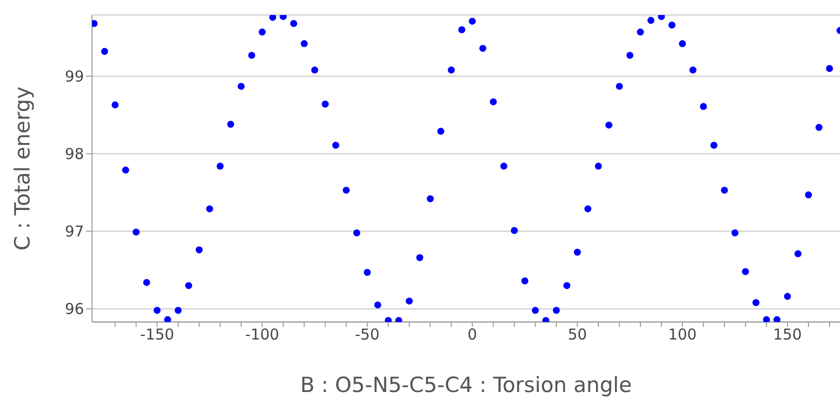 Image resolution: width=840 pixels, height=402 pixels. What do you see at coordinates (74, 77) in the screenshot?
I see `y-tick-label: 99` at bounding box center [74, 77].